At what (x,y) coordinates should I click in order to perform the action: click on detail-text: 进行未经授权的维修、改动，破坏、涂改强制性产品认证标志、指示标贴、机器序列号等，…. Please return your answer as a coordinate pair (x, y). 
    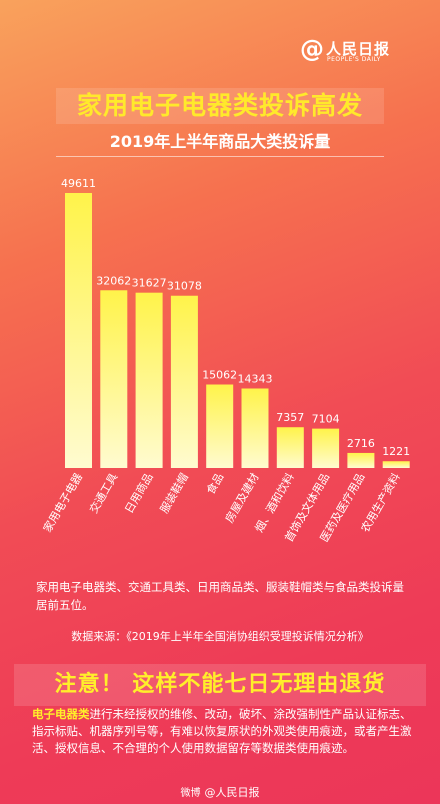
    Looking at the image, I should click on (222, 731).